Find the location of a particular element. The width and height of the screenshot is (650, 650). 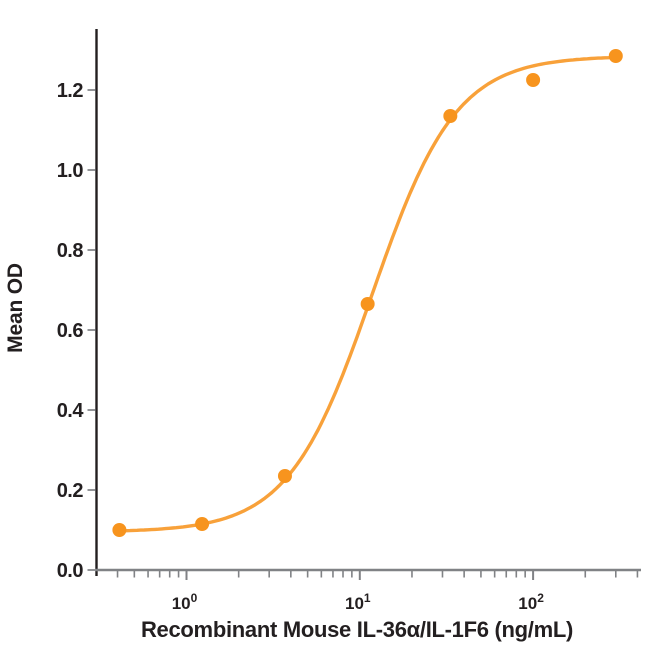

x-tick-exponent: 0 is located at coordinates (194, 598).